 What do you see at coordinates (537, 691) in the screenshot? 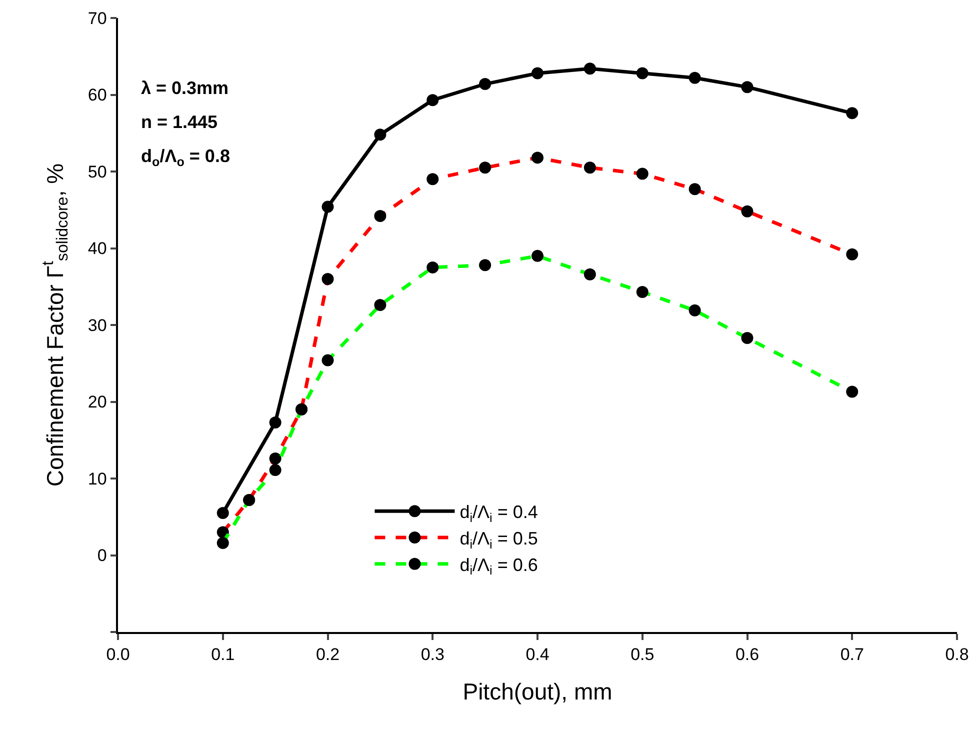
I see `x-axis-title: Pitch(out), mm` at bounding box center [537, 691].